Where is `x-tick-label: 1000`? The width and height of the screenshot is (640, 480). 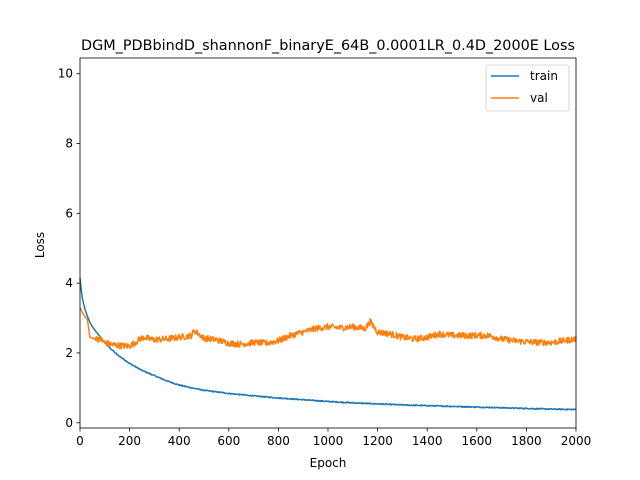 x-tick-label: 1000 is located at coordinates (328, 441).